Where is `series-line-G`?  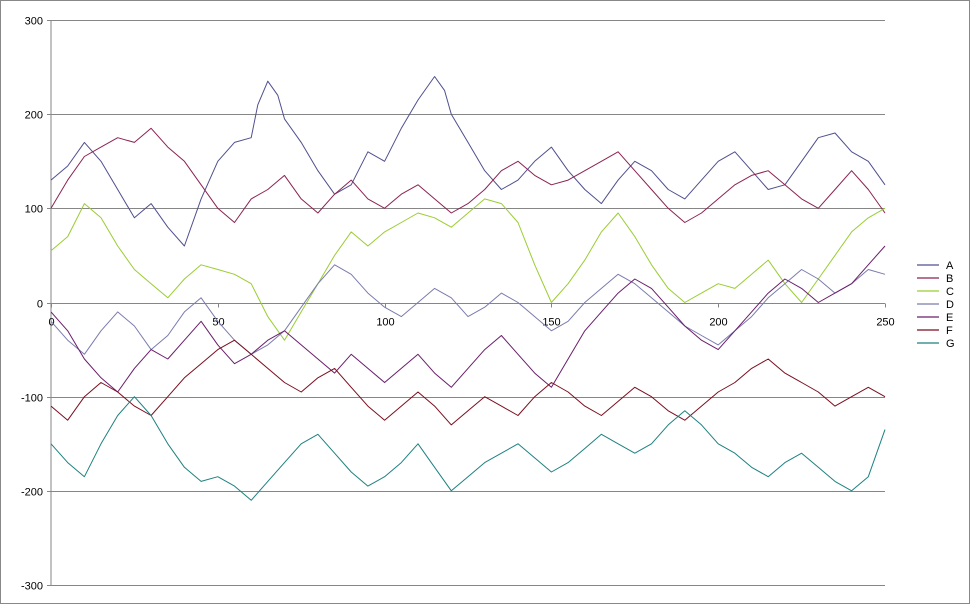
series-line-G is located at coordinates (468, 448).